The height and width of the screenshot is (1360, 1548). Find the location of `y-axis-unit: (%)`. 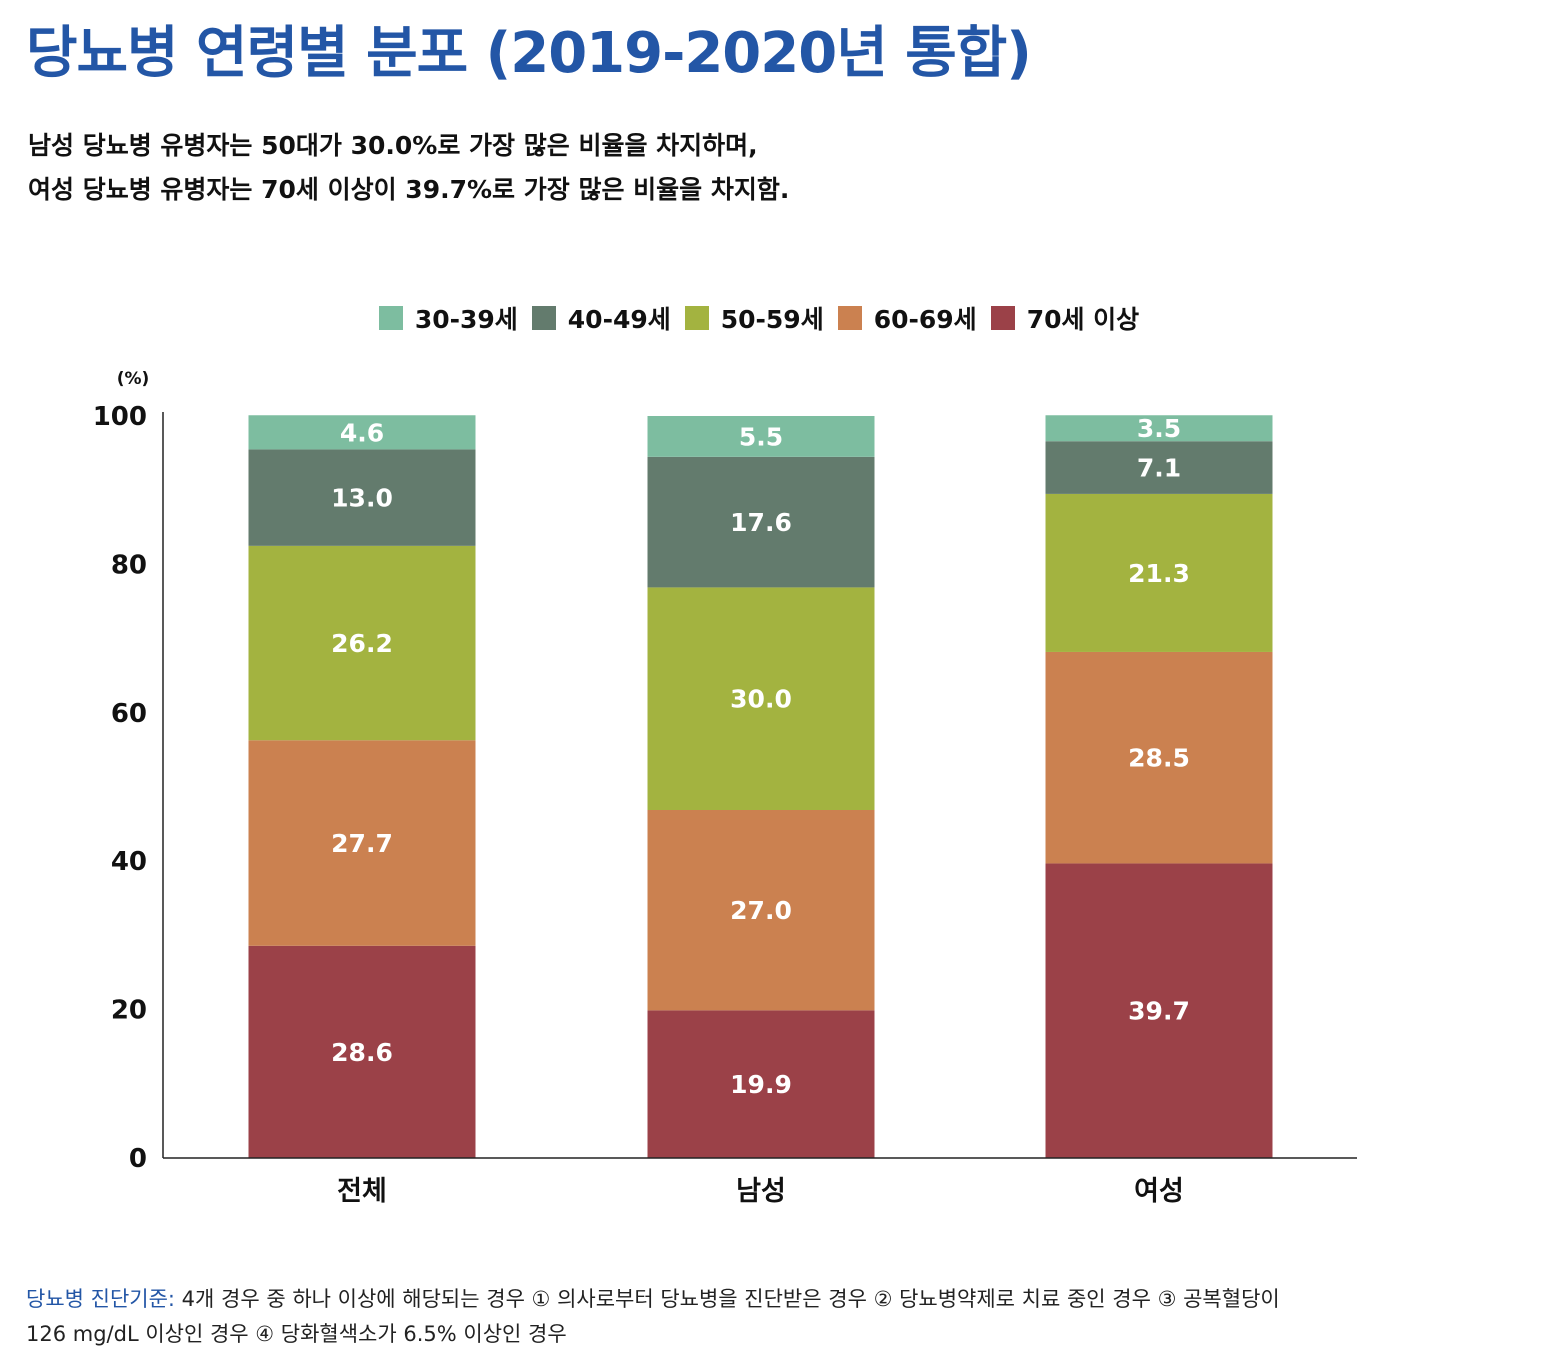

y-axis-unit: (%) is located at coordinates (133, 379).